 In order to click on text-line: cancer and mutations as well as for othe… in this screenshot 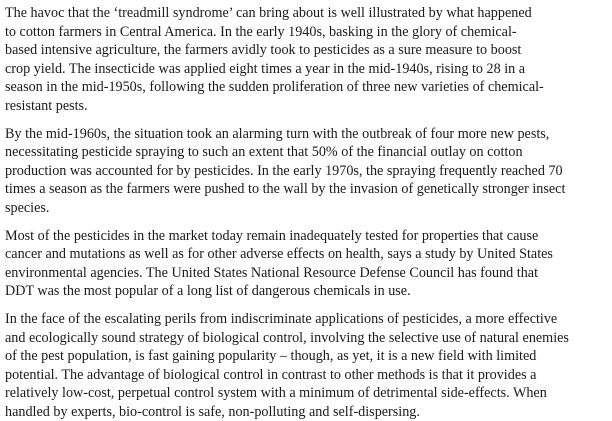, I will do `click(279, 254)`.